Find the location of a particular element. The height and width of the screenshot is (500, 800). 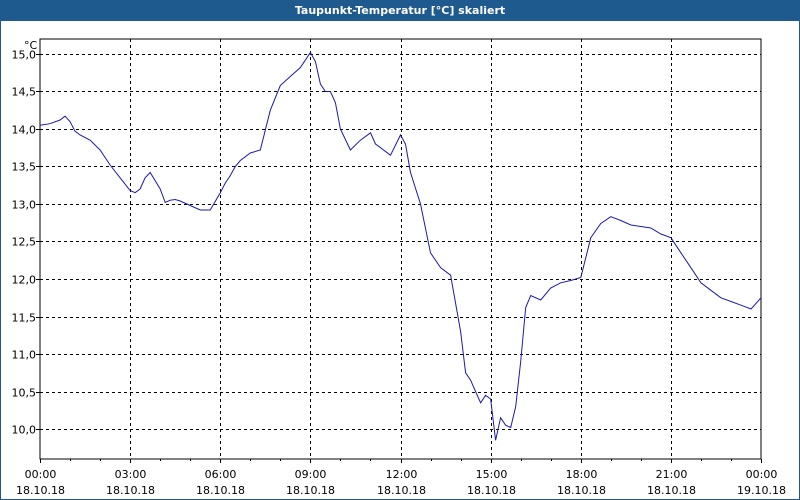

y-tick-label: 12,0 is located at coordinates (24, 280).